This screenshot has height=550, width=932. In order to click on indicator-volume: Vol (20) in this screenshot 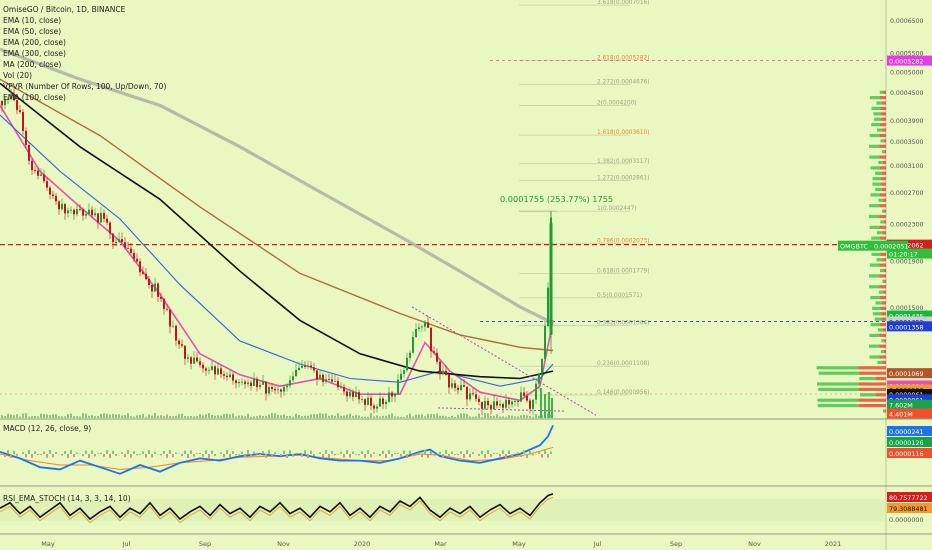, I will do `click(18, 75)`.